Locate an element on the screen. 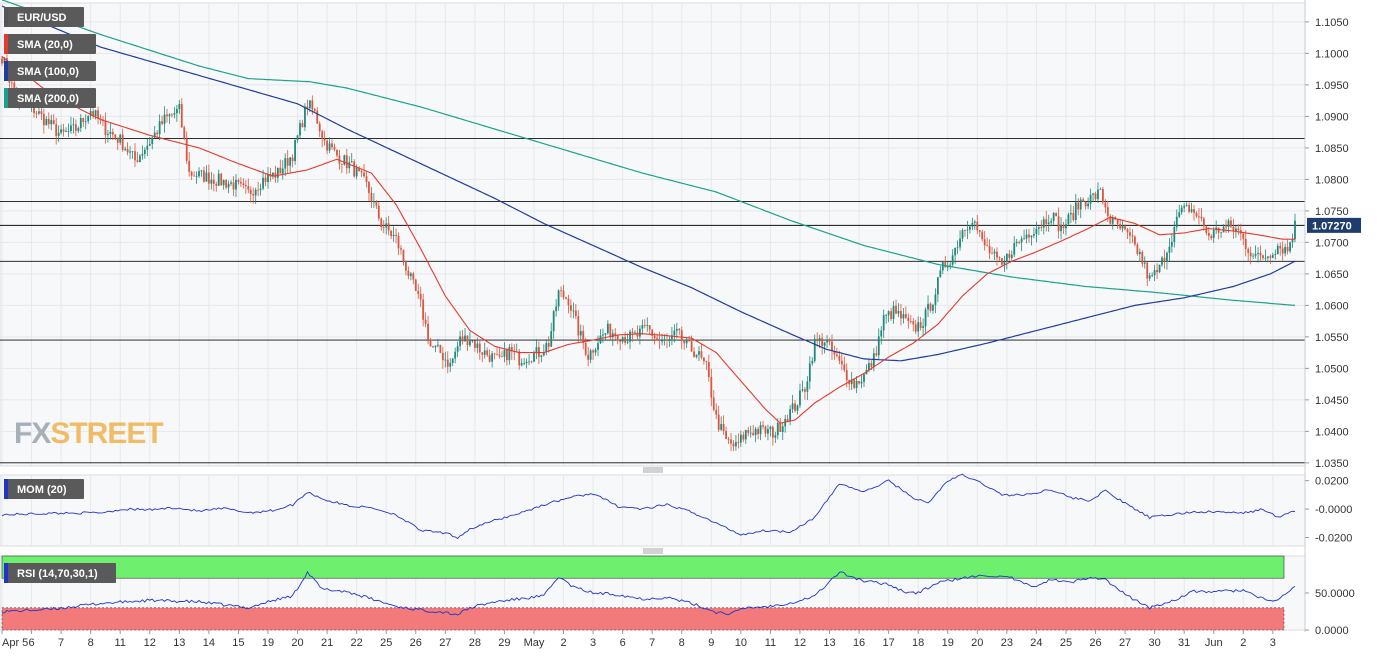 This screenshot has height=661, width=1377. legend-item: MOM (20) is located at coordinates (44, 489).